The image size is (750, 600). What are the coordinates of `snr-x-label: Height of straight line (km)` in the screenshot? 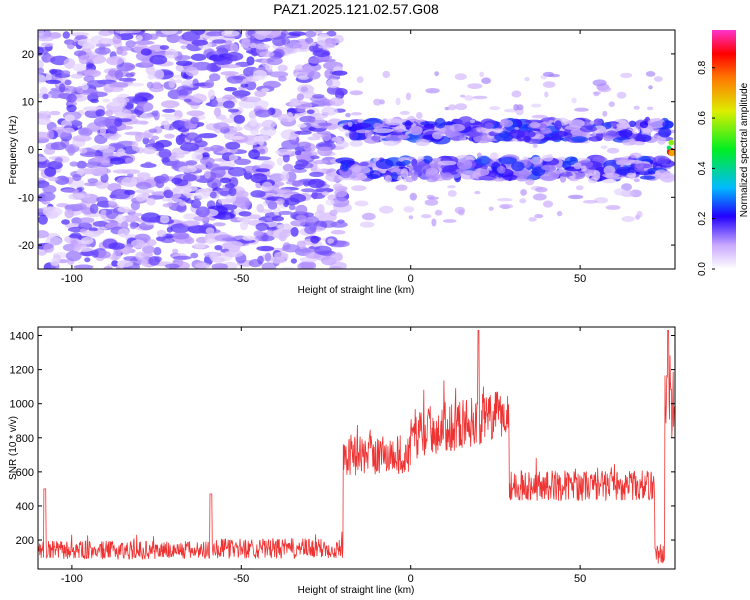 It's located at (356, 590).